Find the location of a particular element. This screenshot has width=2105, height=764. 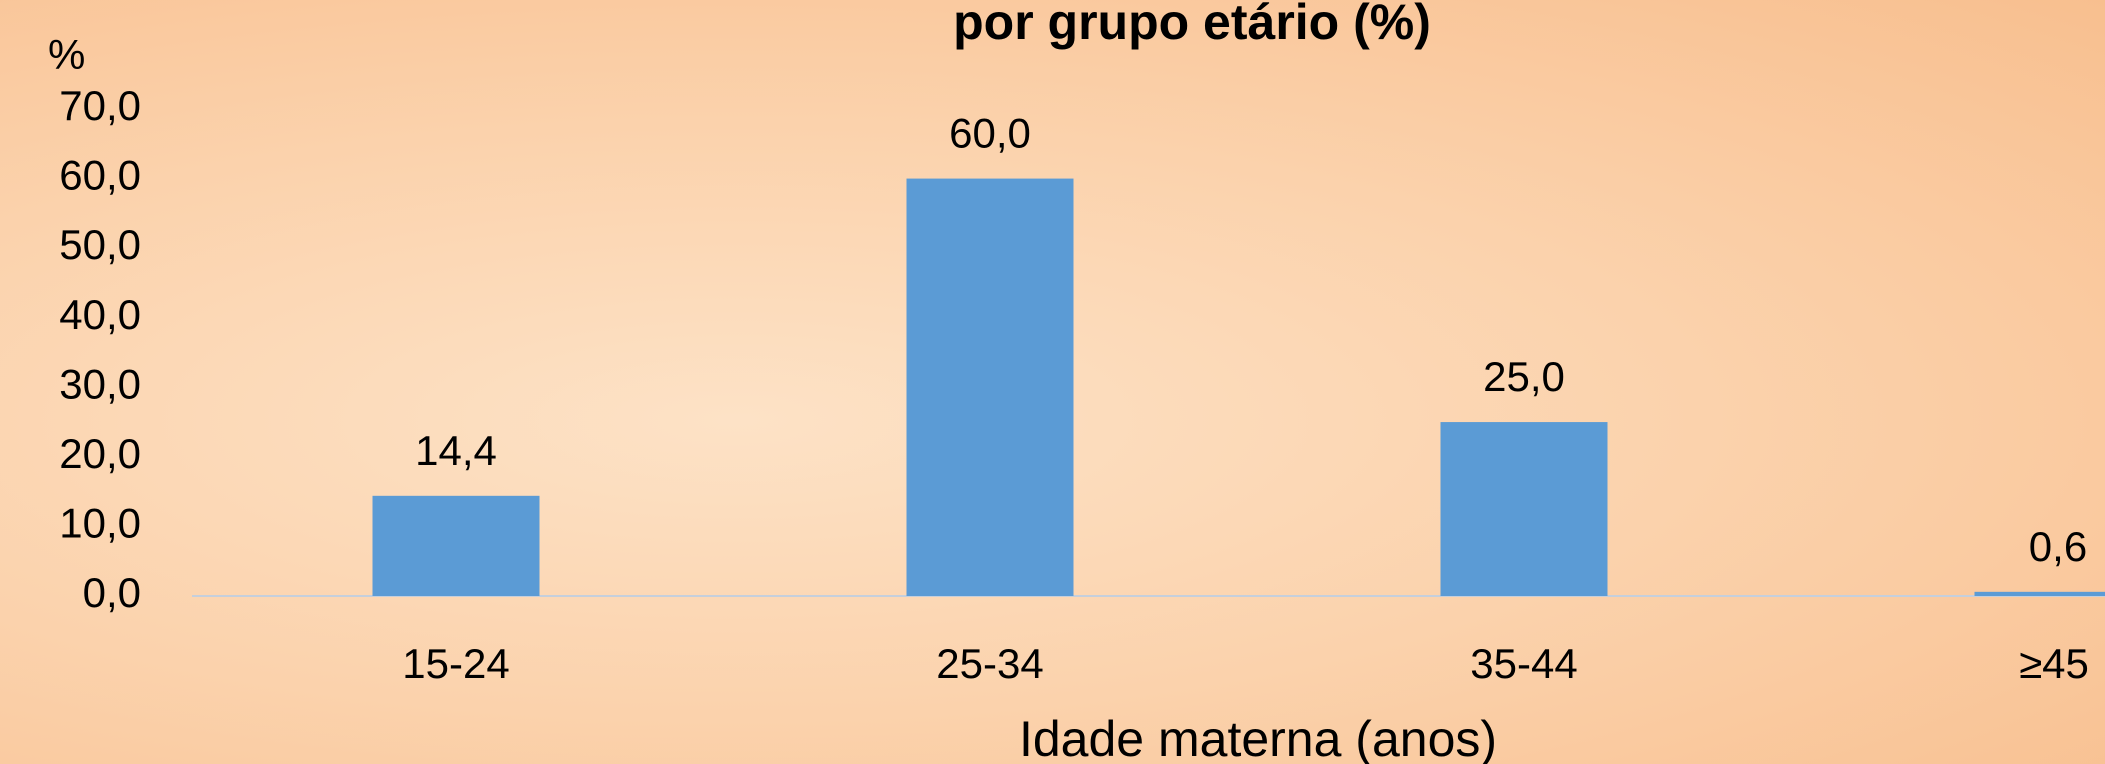

value-label: 14,4 is located at coordinates (456, 450).